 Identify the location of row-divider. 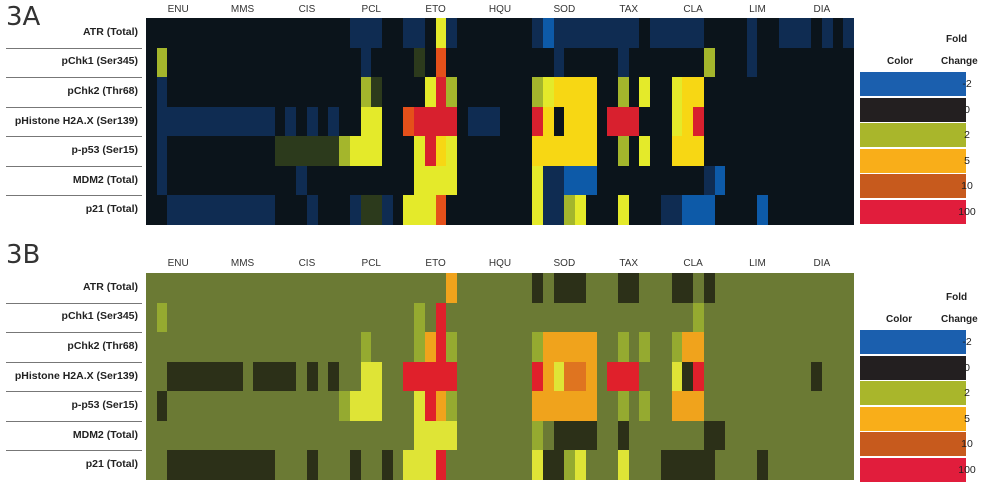
(74, 48).